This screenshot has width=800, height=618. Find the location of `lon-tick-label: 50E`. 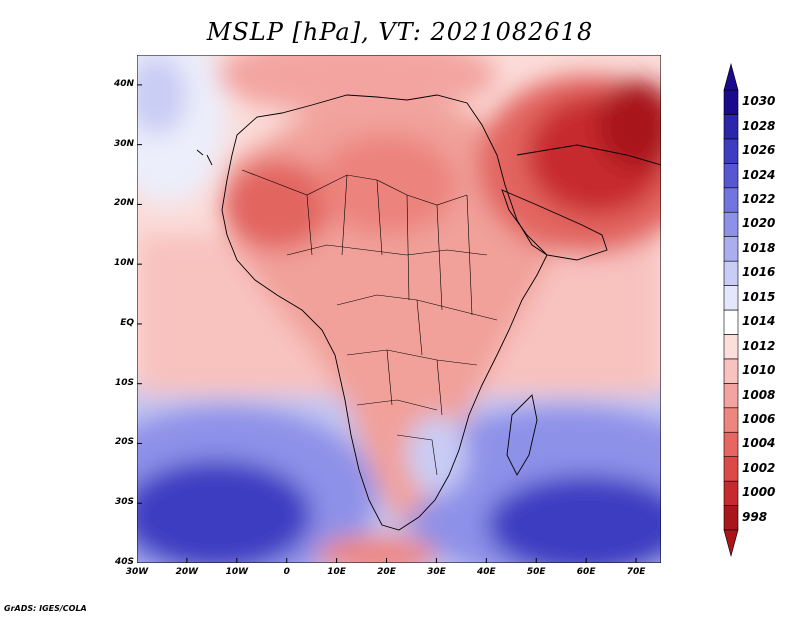

lon-tick-label: 50E is located at coordinates (536, 572).